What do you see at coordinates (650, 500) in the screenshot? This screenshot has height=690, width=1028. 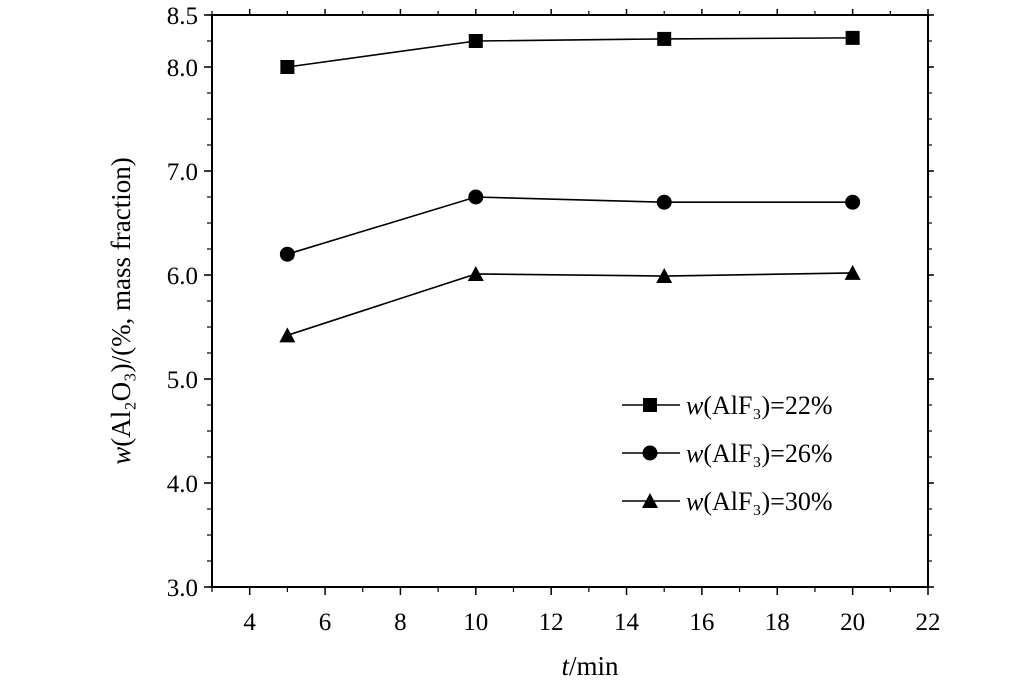 I see `legend-marker-triangle` at bounding box center [650, 500].